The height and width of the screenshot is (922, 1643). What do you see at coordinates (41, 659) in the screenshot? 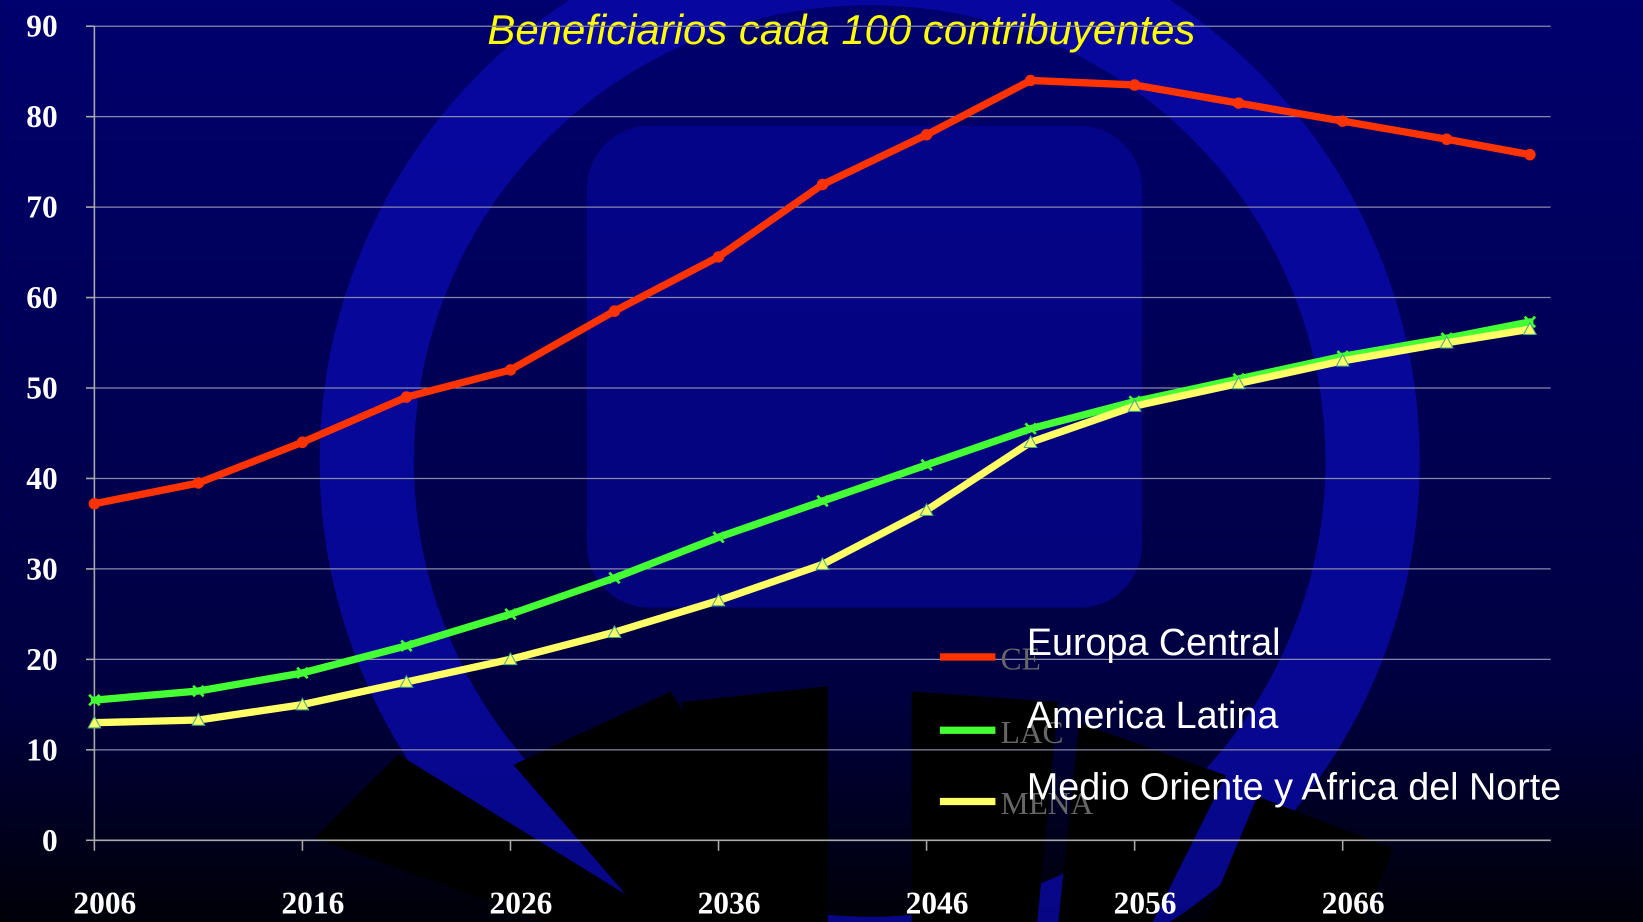
I see `y-tick-label: 20` at bounding box center [41, 659].